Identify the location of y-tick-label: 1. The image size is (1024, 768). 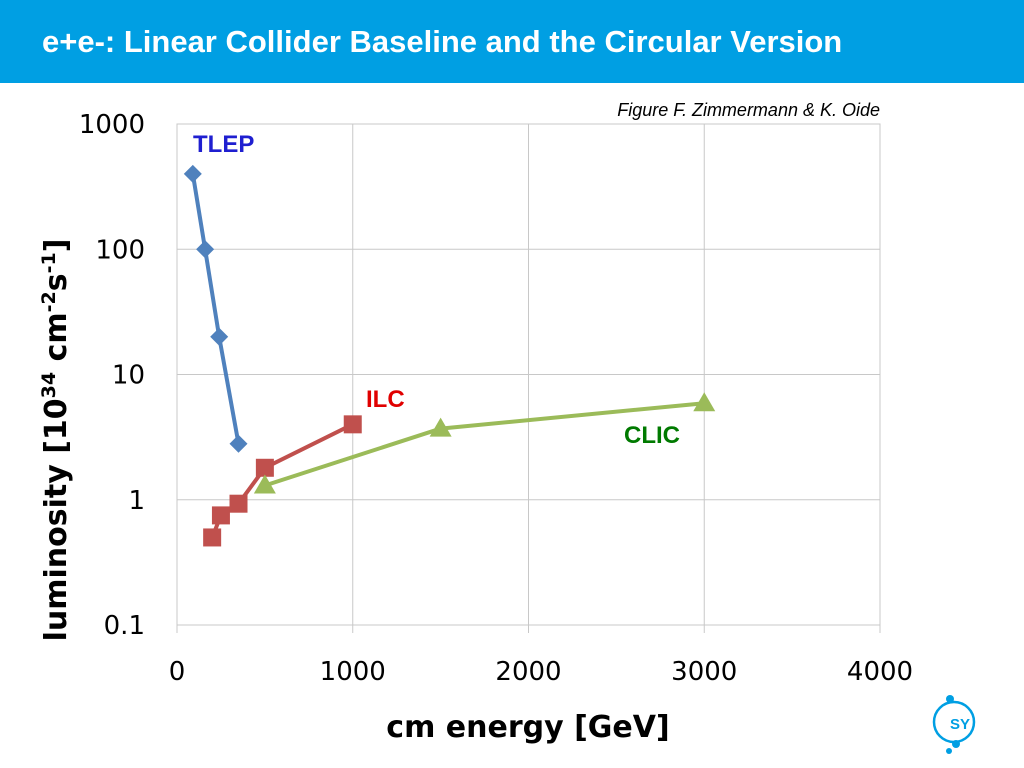
(136, 501).